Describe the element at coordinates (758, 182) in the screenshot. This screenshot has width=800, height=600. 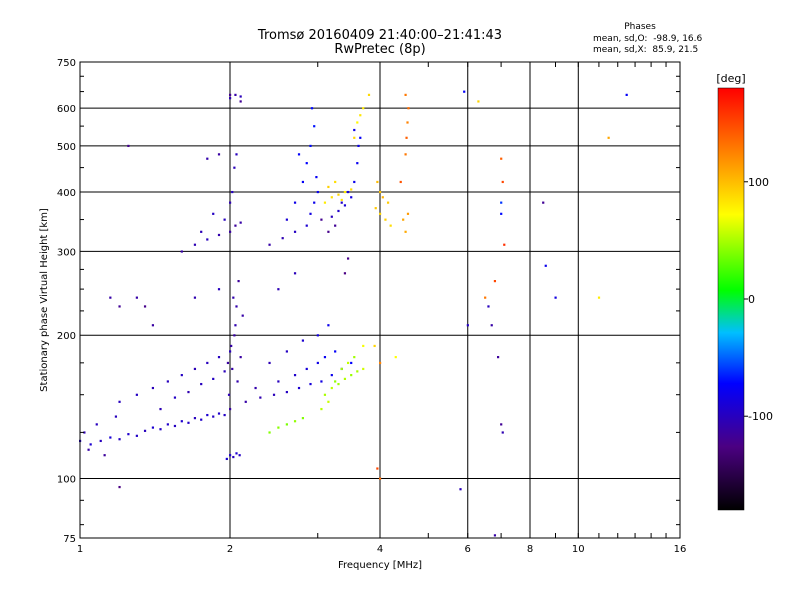
I see `colorbar-tick-label: 100` at that location.